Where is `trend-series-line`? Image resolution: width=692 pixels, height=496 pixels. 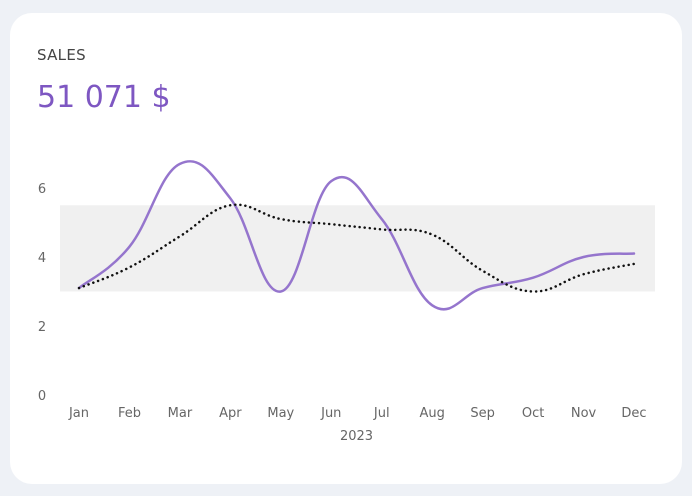 trend-series-line is located at coordinates (356, 248).